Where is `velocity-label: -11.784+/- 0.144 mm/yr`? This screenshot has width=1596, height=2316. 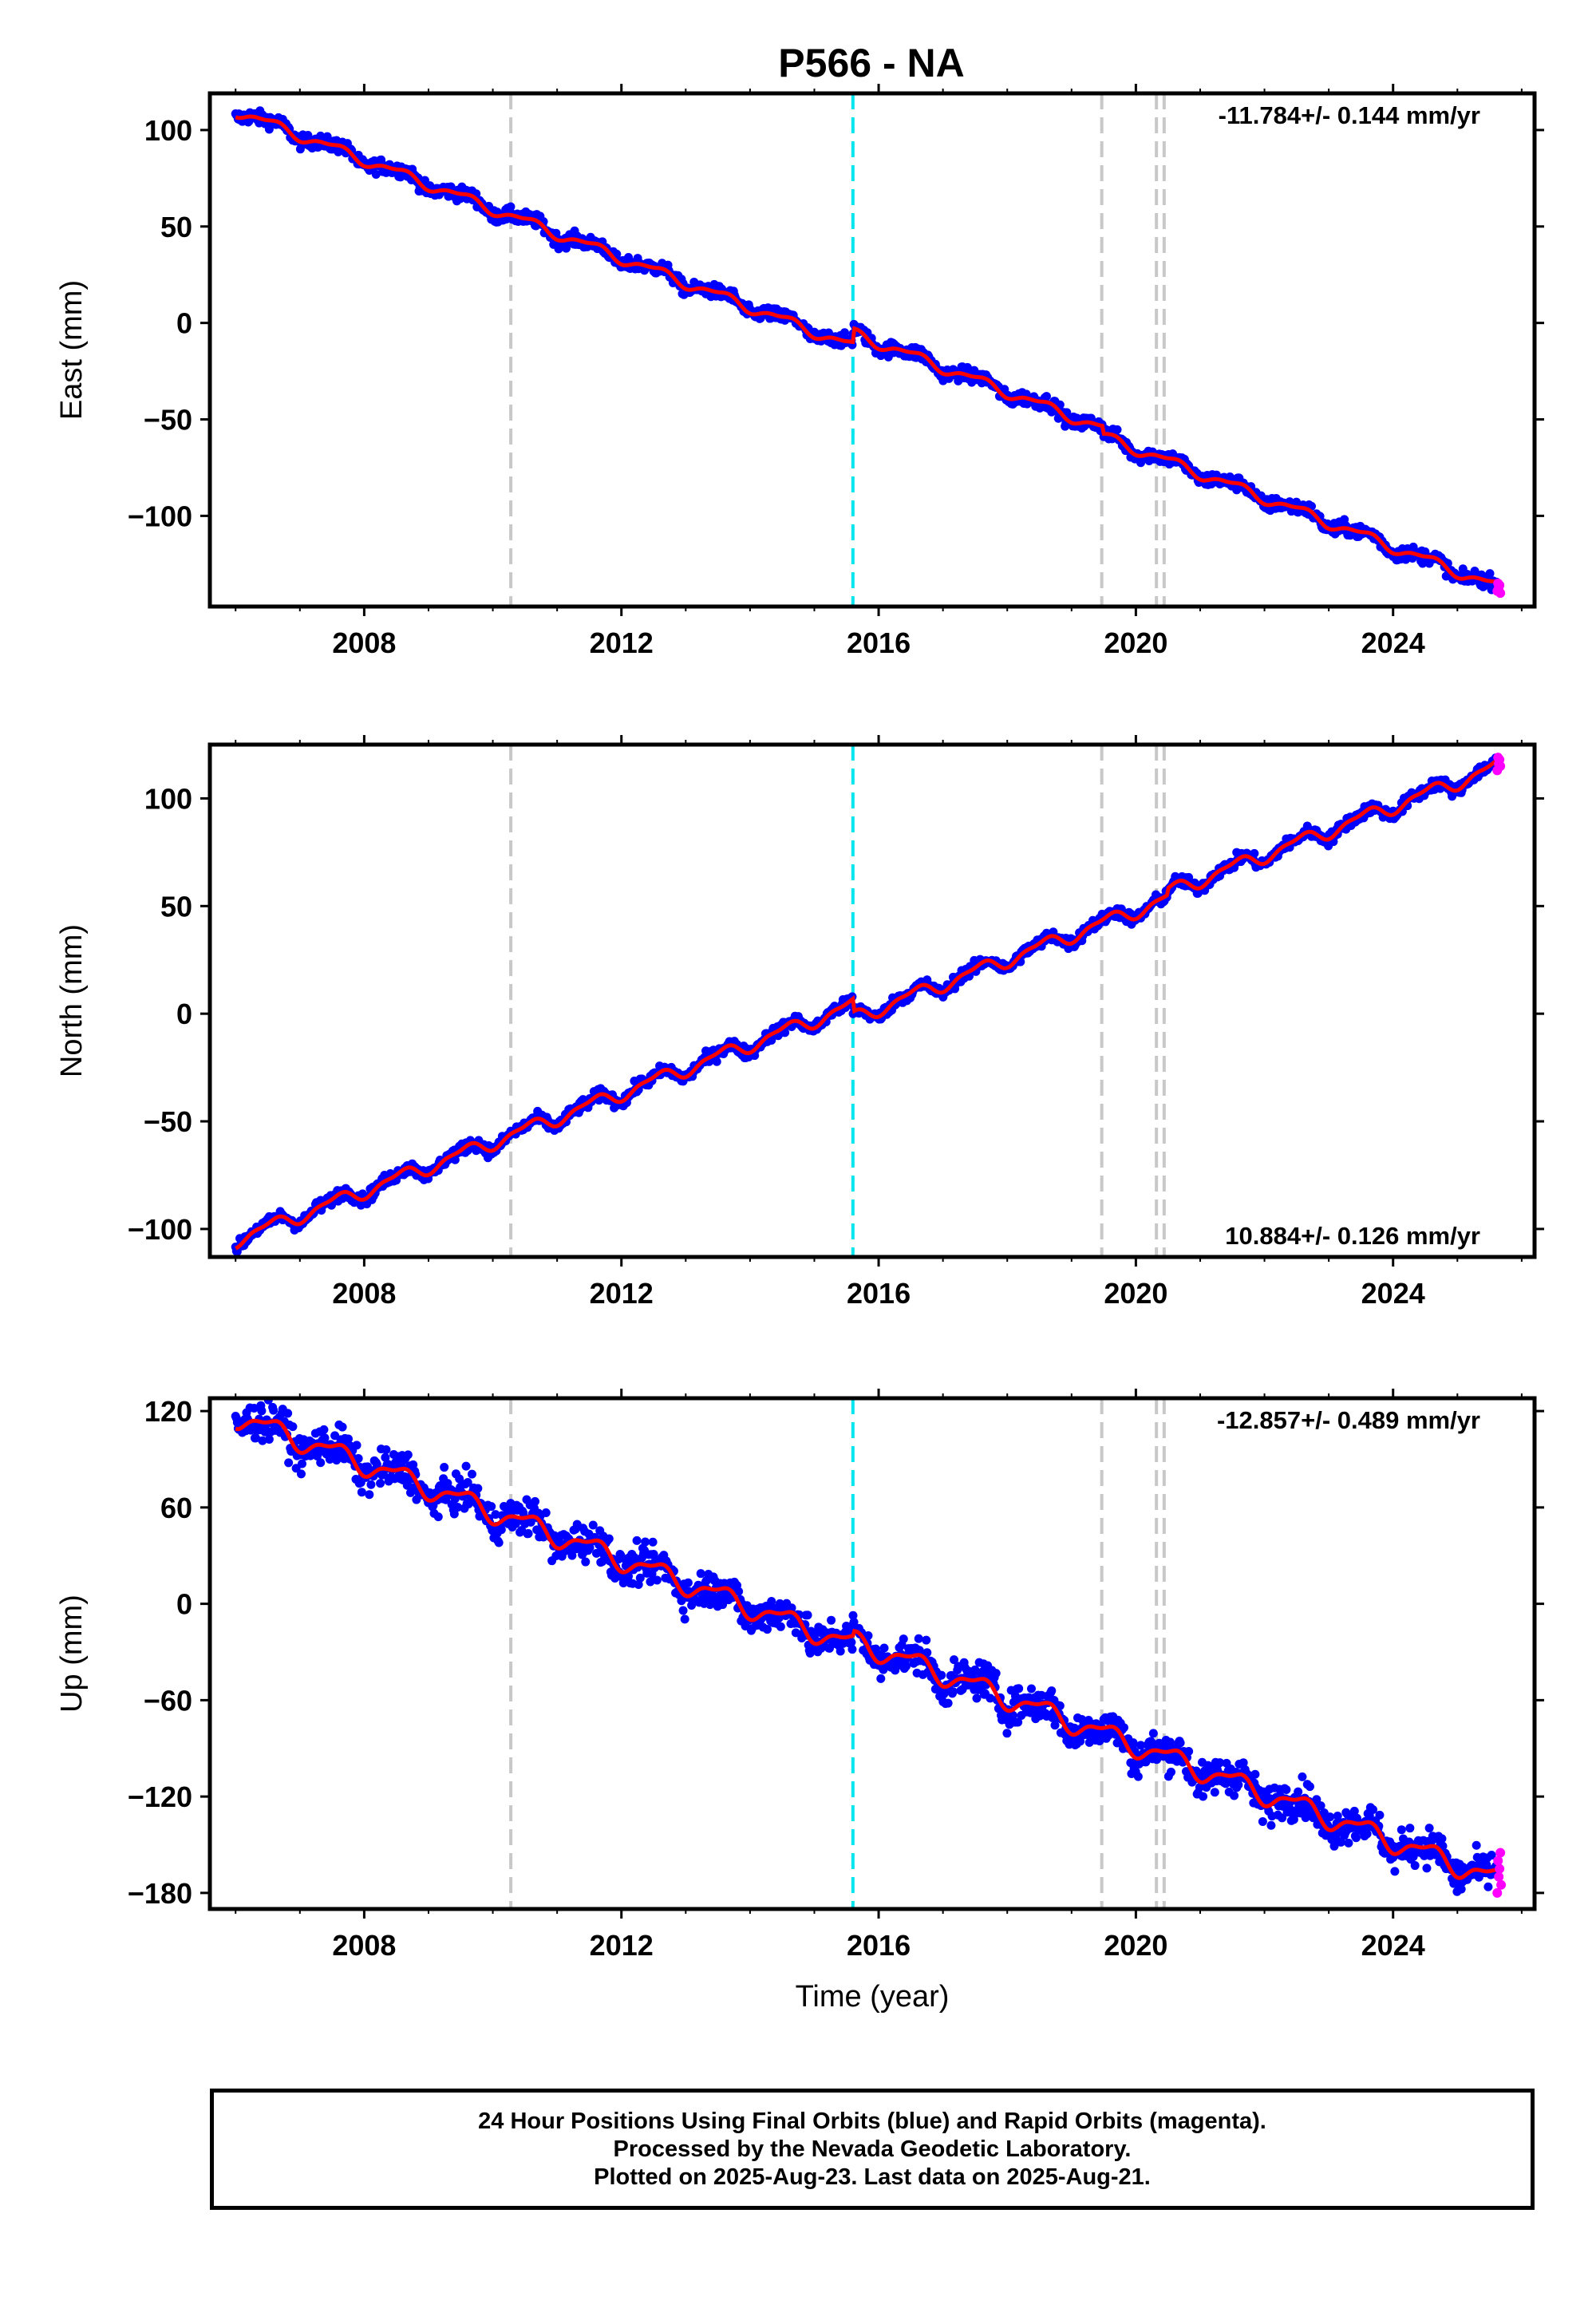 velocity-label: -11.784+/- 0.144 mm/yr is located at coordinates (1349, 115).